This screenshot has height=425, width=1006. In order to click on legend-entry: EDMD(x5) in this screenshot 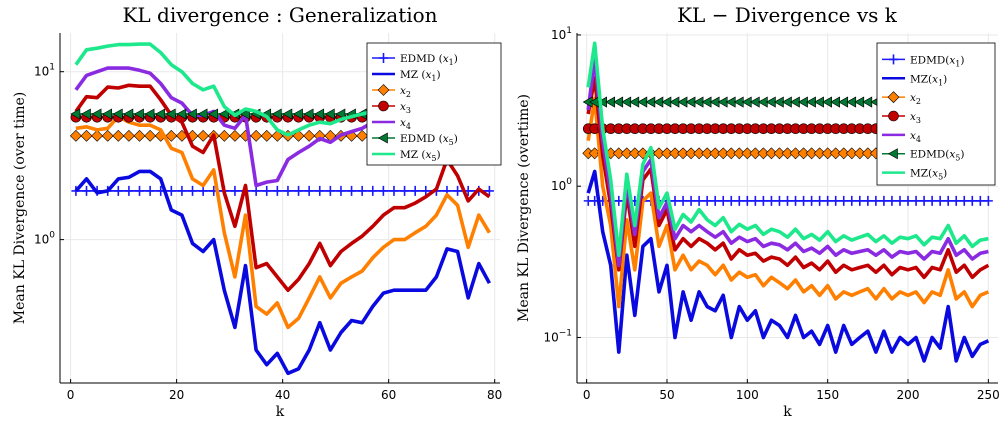, I will do `click(923, 155)`.